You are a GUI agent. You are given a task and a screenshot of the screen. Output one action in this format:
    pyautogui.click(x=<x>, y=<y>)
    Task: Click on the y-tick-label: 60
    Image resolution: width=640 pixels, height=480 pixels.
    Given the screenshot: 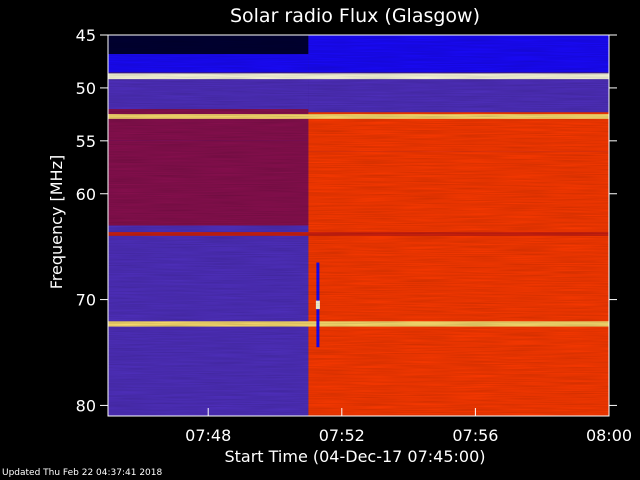 What is the action you would take?
    pyautogui.click(x=86, y=194)
    